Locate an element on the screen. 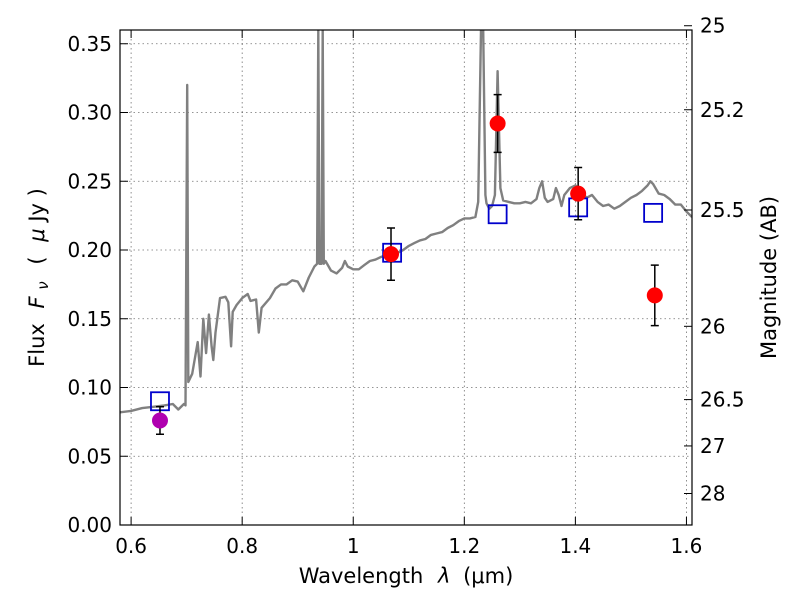 The width and height of the screenshot is (800, 600). x-axis-title-unit: (μm) is located at coordinates (488, 576).